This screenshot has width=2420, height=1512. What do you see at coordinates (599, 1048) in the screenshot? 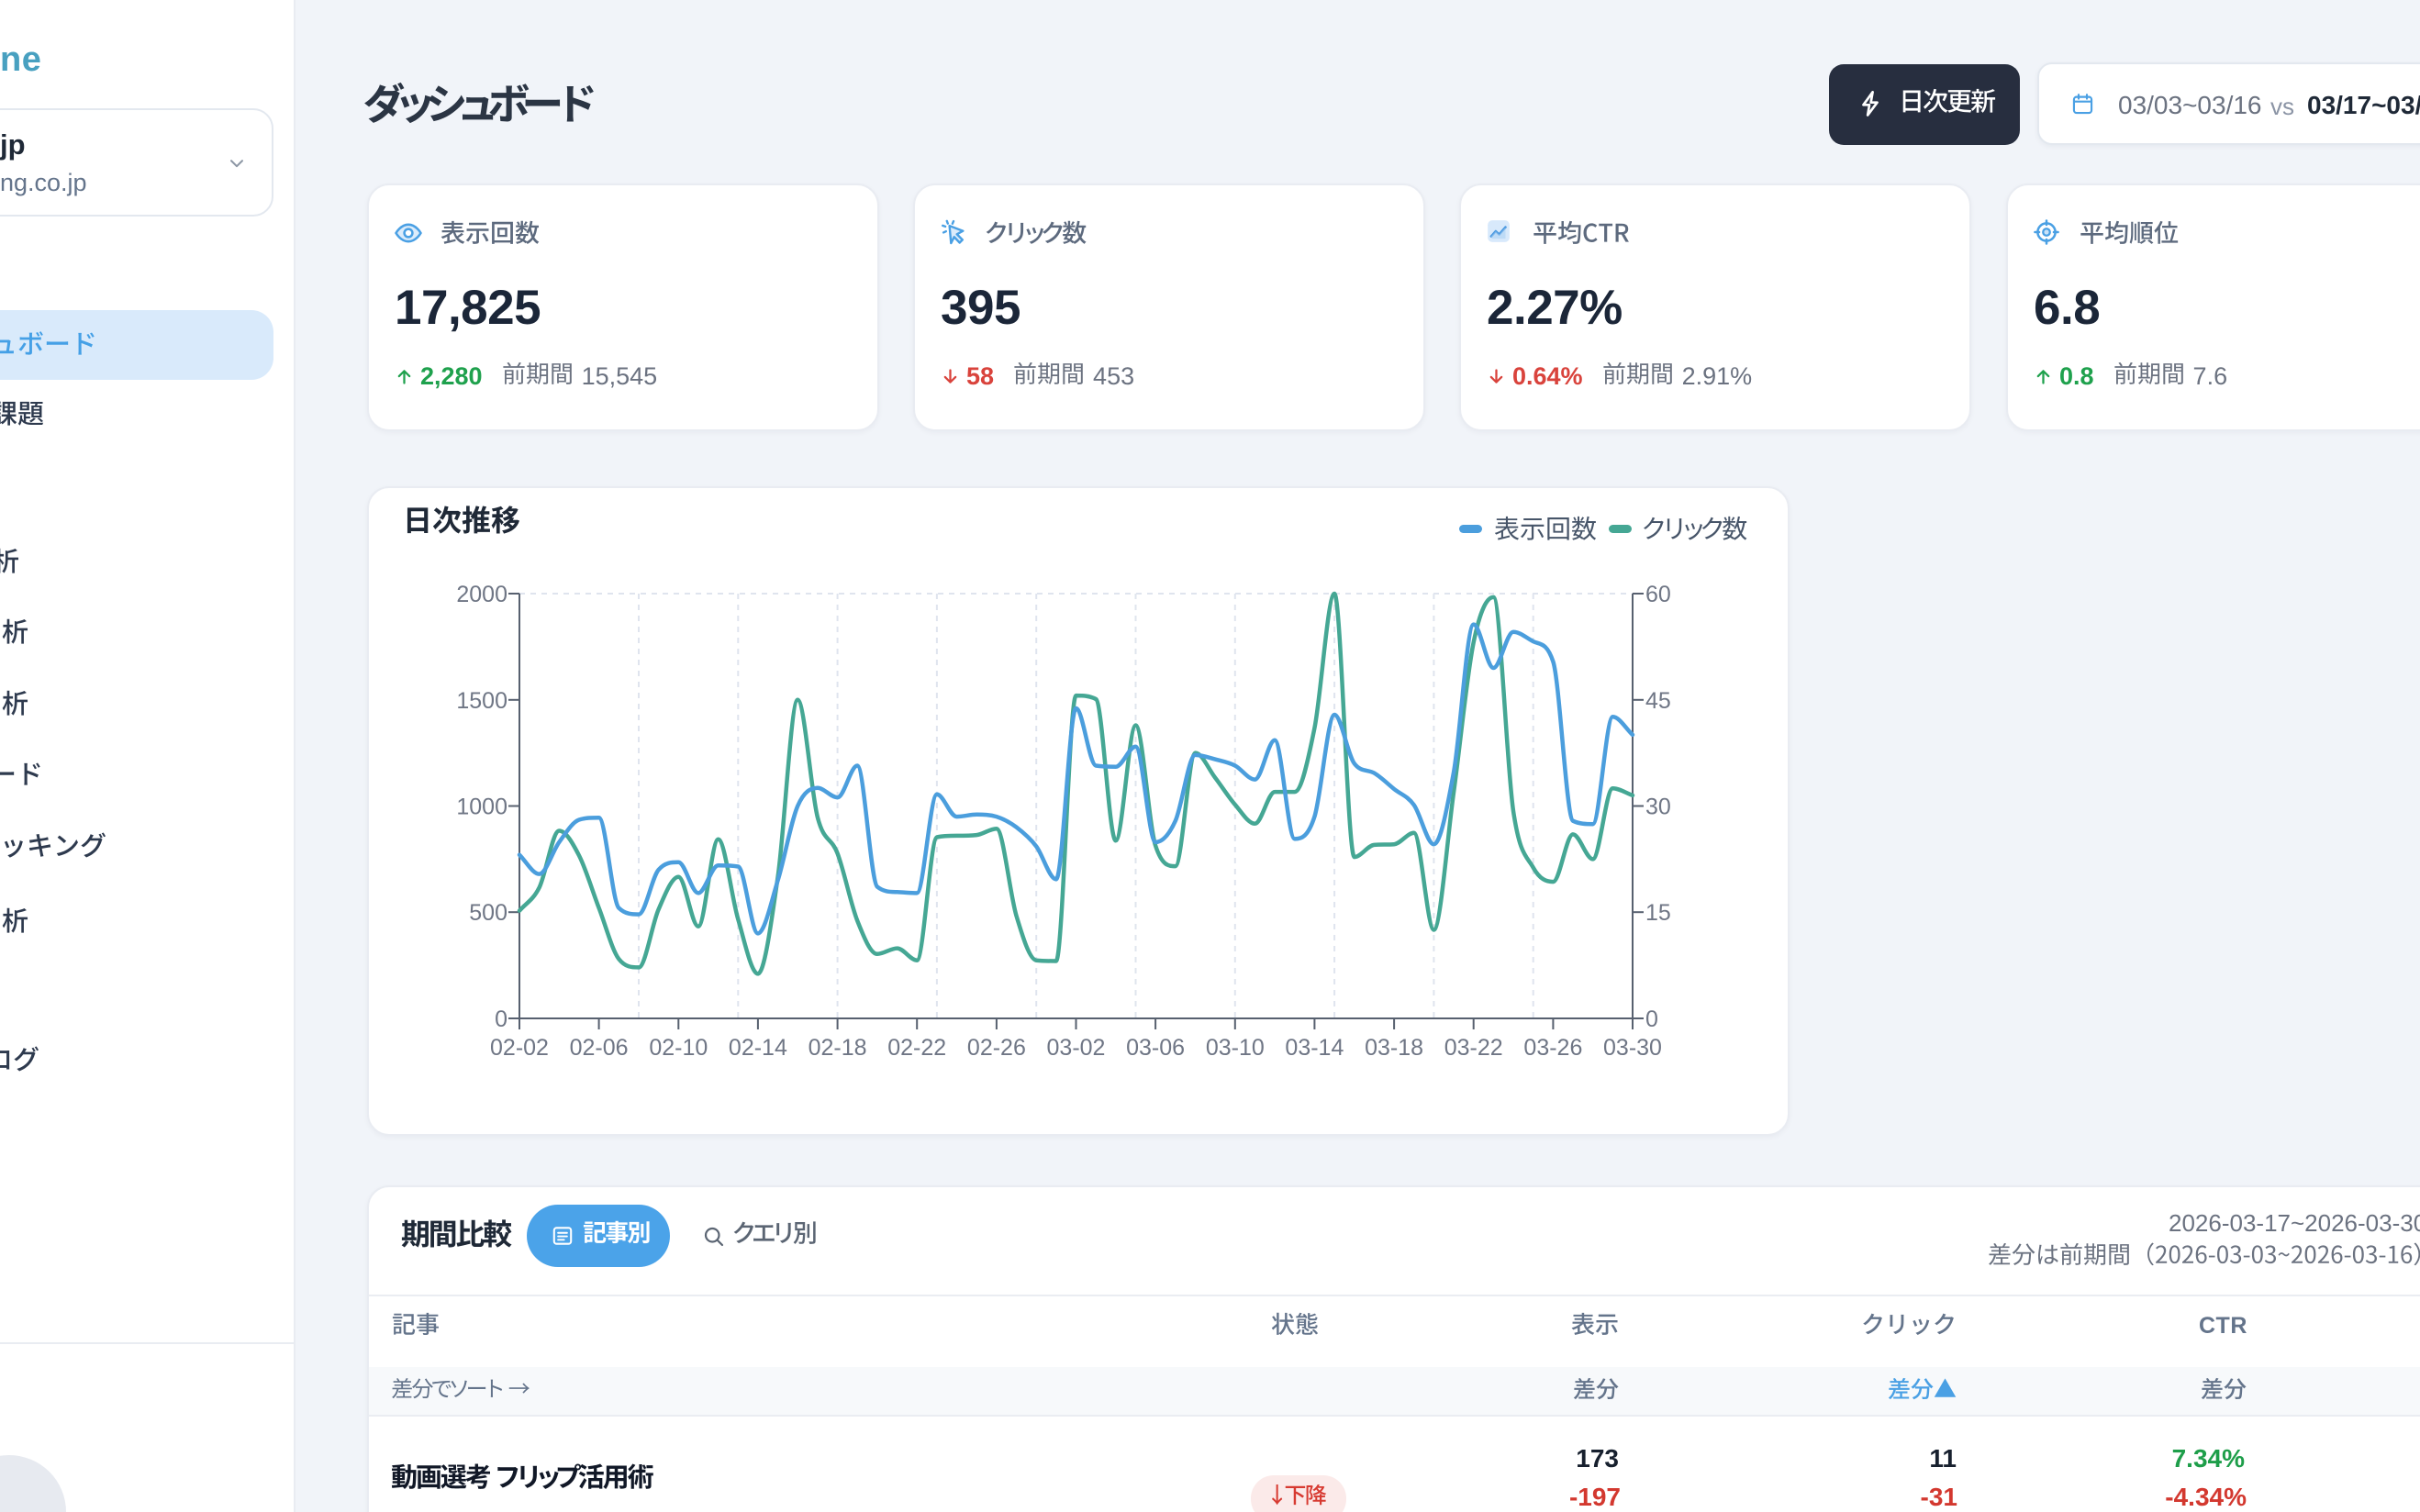
I see `svg-text: 02-06` at bounding box center [599, 1048].